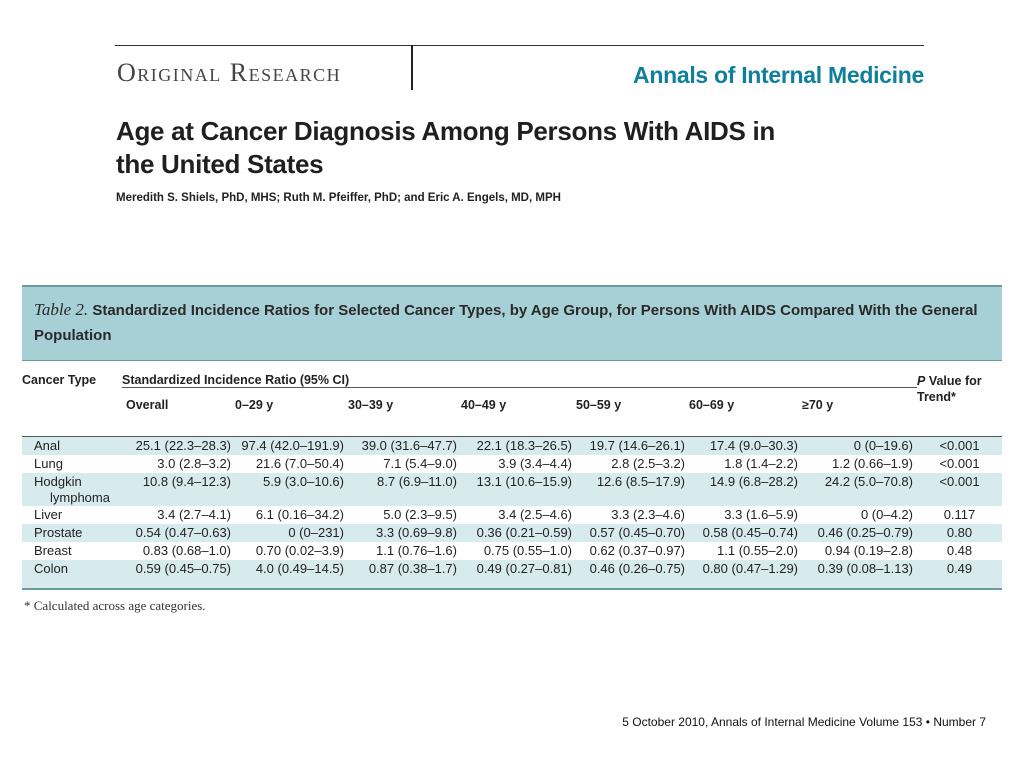 The image size is (1024, 768). Describe the element at coordinates (518, 445) in the screenshot. I see `cell-40-49: 22.1 (18.3–26.5)` at that location.